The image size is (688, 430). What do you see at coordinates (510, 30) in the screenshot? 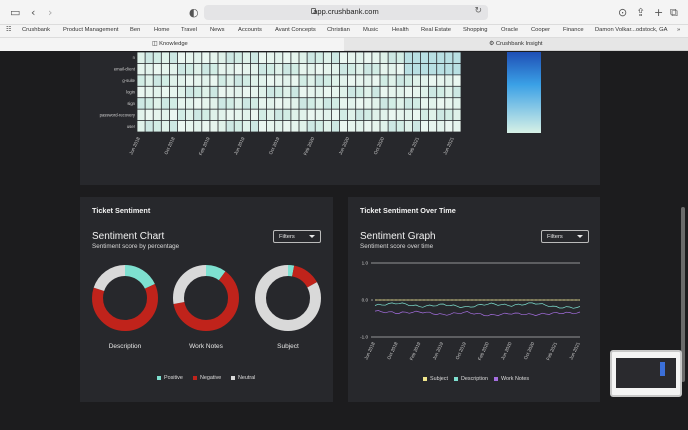
I see `bookmark-item: Oracle` at bounding box center [510, 30].